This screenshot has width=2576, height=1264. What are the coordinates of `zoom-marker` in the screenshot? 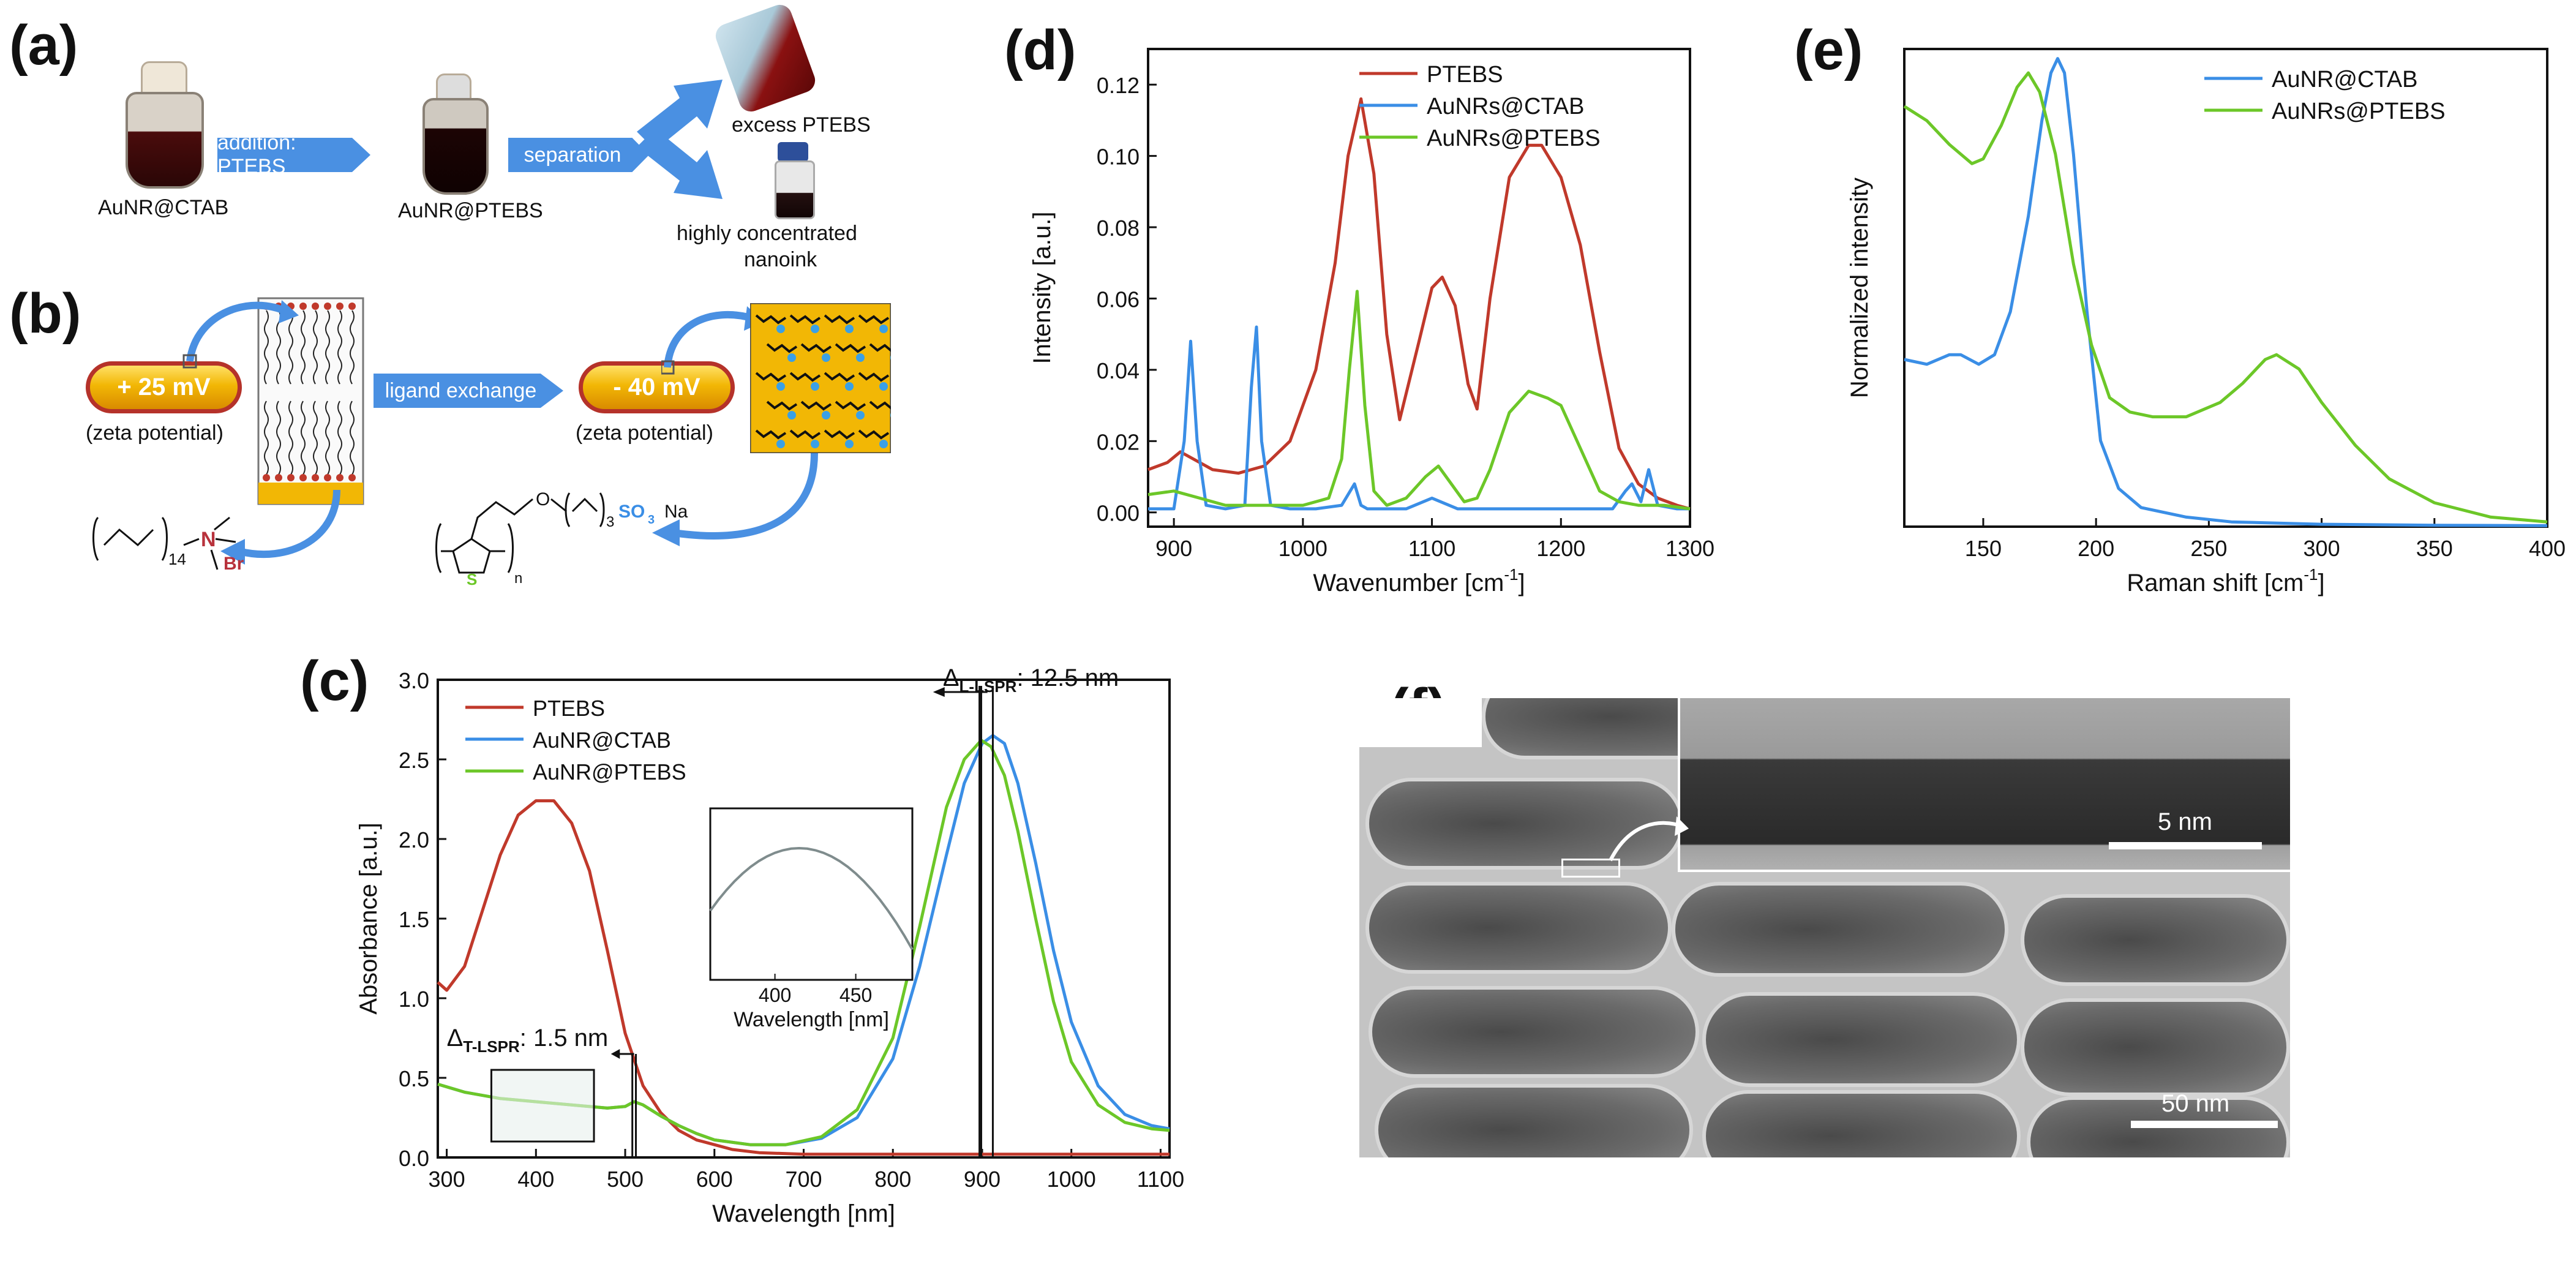 It's located at (1590, 868).